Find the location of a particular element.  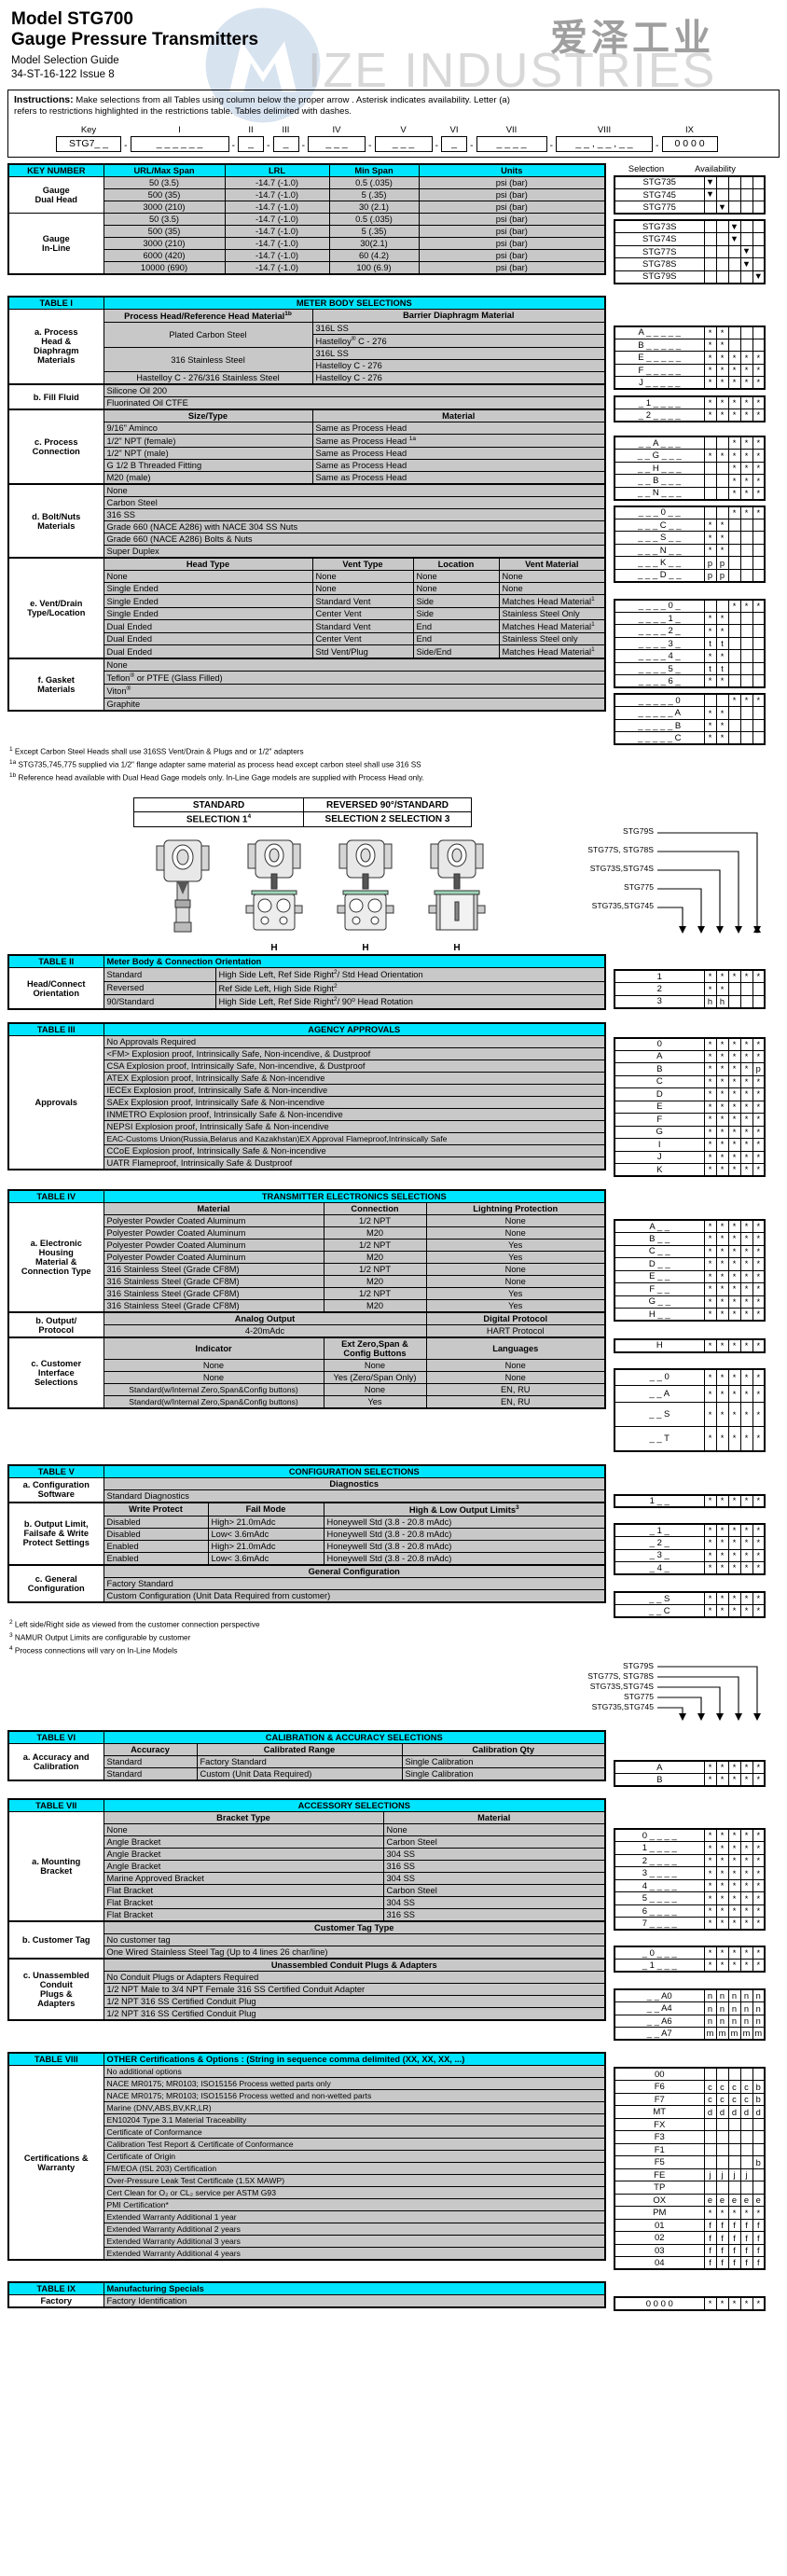

key-number-selection-grid-inline: STG73S ▼ STG74S ▼ is located at coordinates (690, 252).